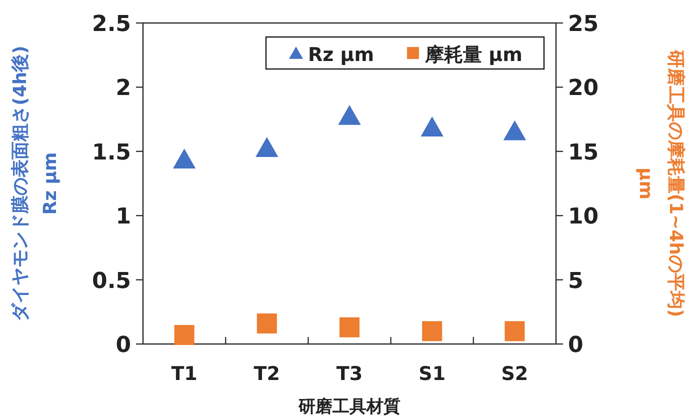  I want to click on y2-tick-label: 10, so click(583, 217).